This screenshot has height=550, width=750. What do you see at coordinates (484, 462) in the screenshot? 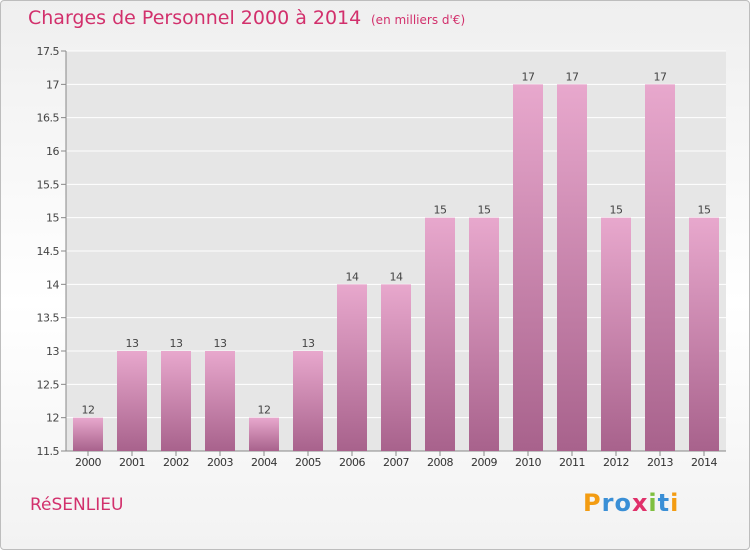
I see `x-tick-label: 2009` at bounding box center [484, 462].